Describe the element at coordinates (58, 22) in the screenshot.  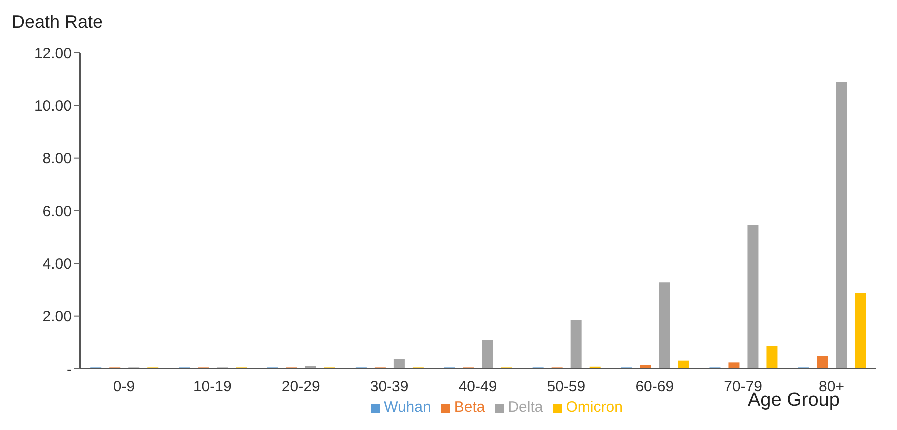
I see `y-axis-title: Death Rate` at that location.